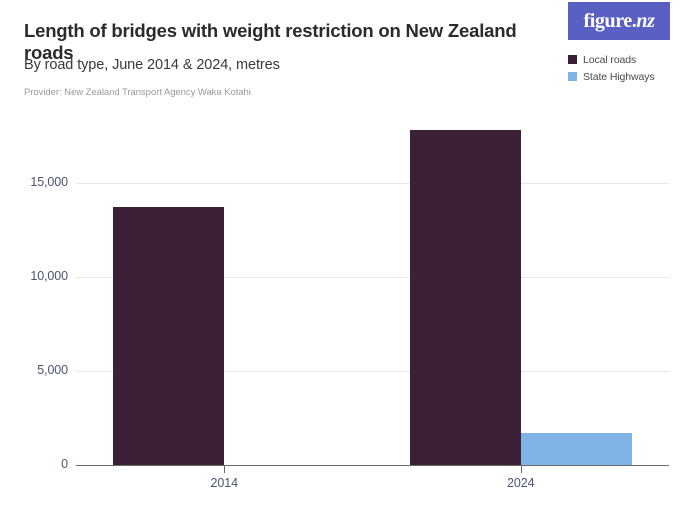 The height and width of the screenshot is (525, 700). Describe the element at coordinates (372, 465) in the screenshot. I see `x-axis-line` at that location.